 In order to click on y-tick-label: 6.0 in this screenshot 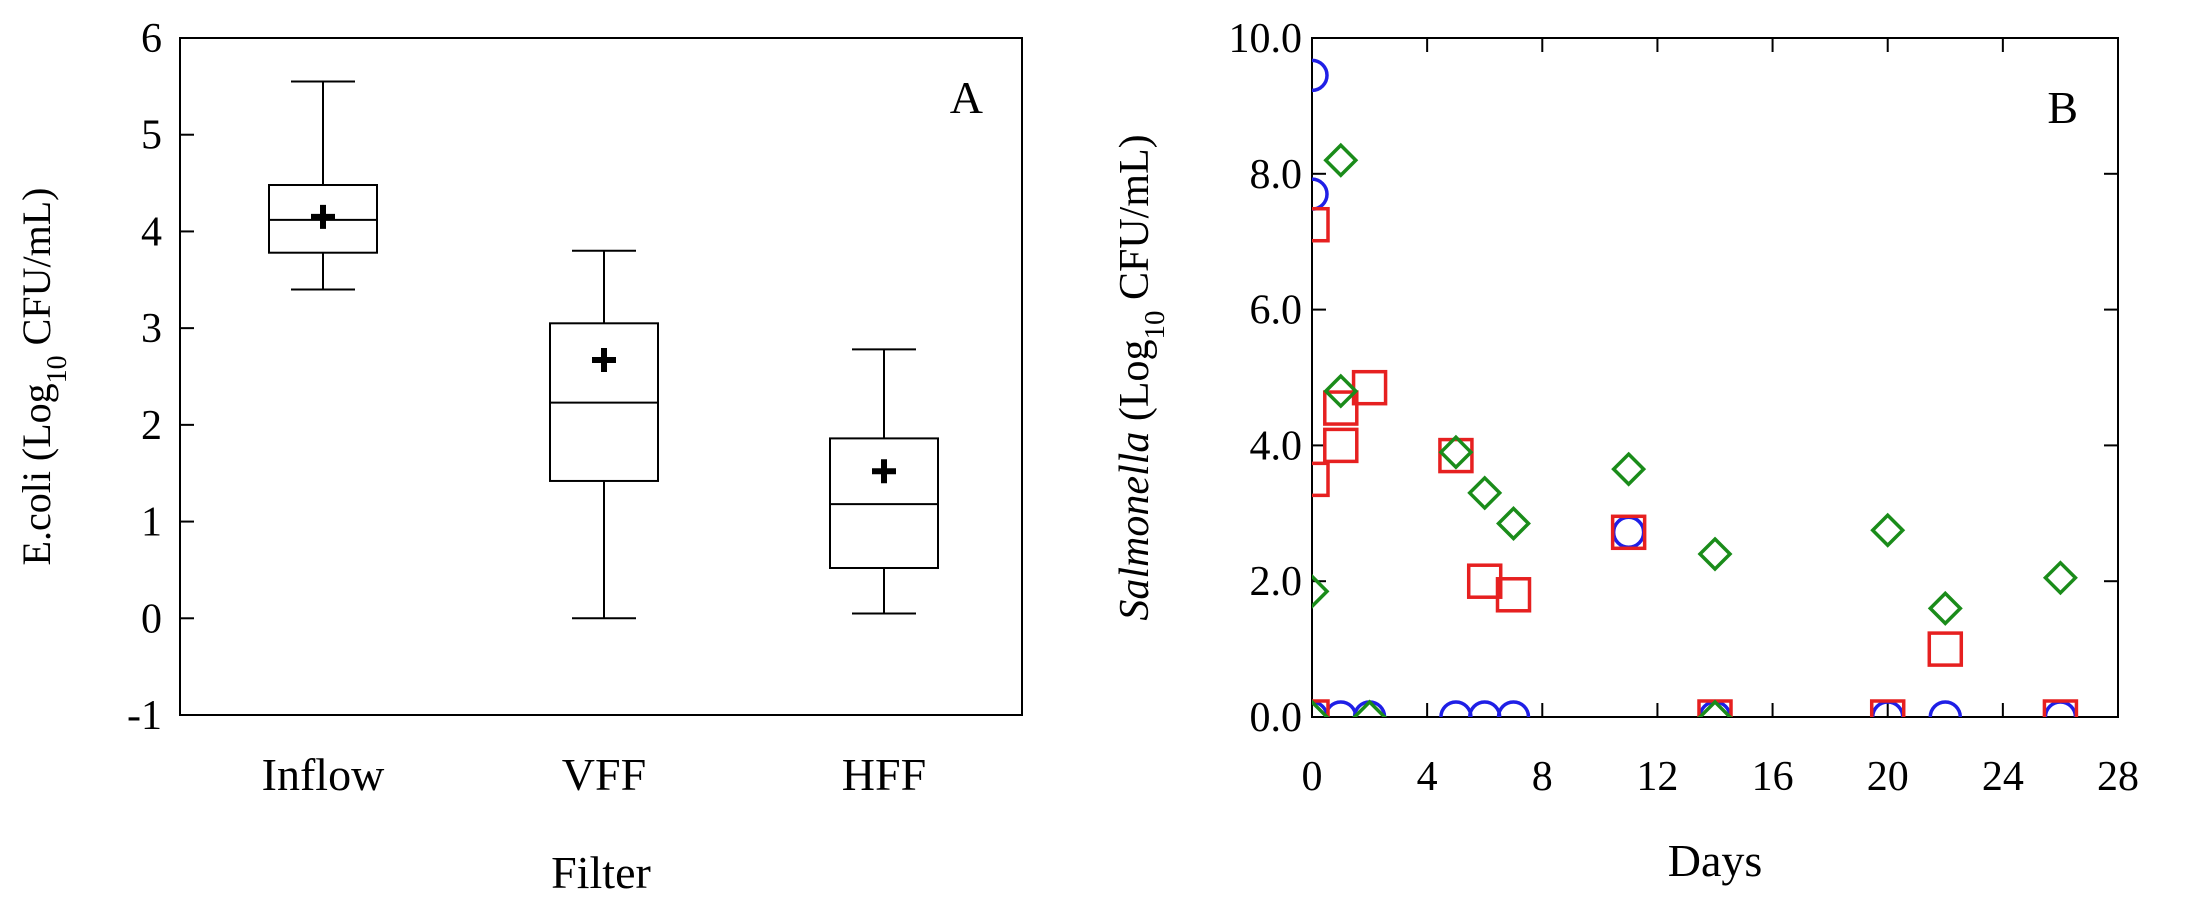, I will do `click(1276, 311)`.